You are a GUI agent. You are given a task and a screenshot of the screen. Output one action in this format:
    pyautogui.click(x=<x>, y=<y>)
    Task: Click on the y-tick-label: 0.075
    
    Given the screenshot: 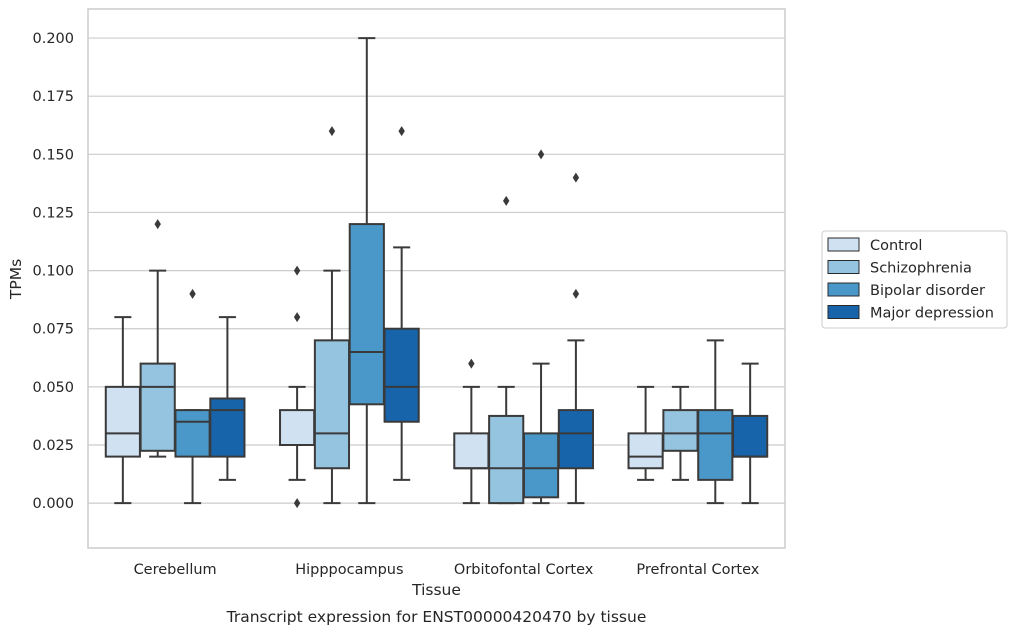 What is the action you would take?
    pyautogui.click(x=53, y=330)
    